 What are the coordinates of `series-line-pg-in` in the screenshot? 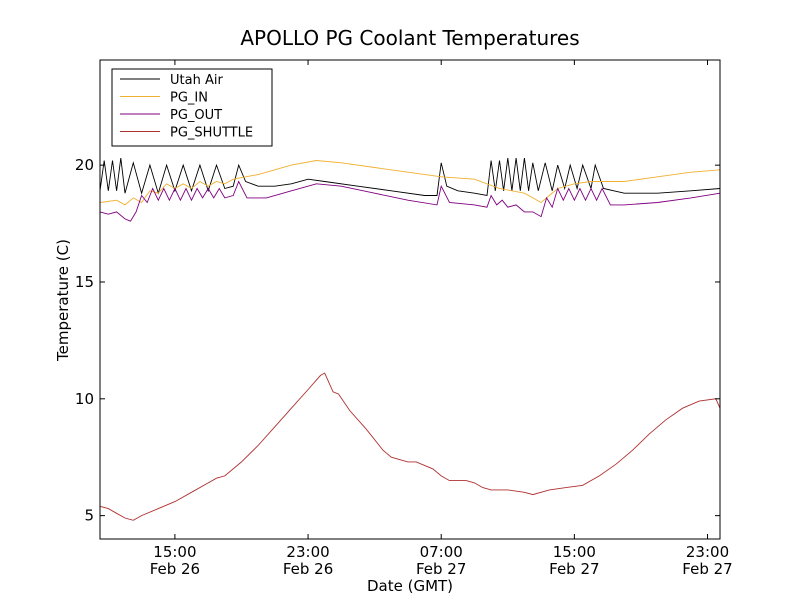 It's located at (410, 183).